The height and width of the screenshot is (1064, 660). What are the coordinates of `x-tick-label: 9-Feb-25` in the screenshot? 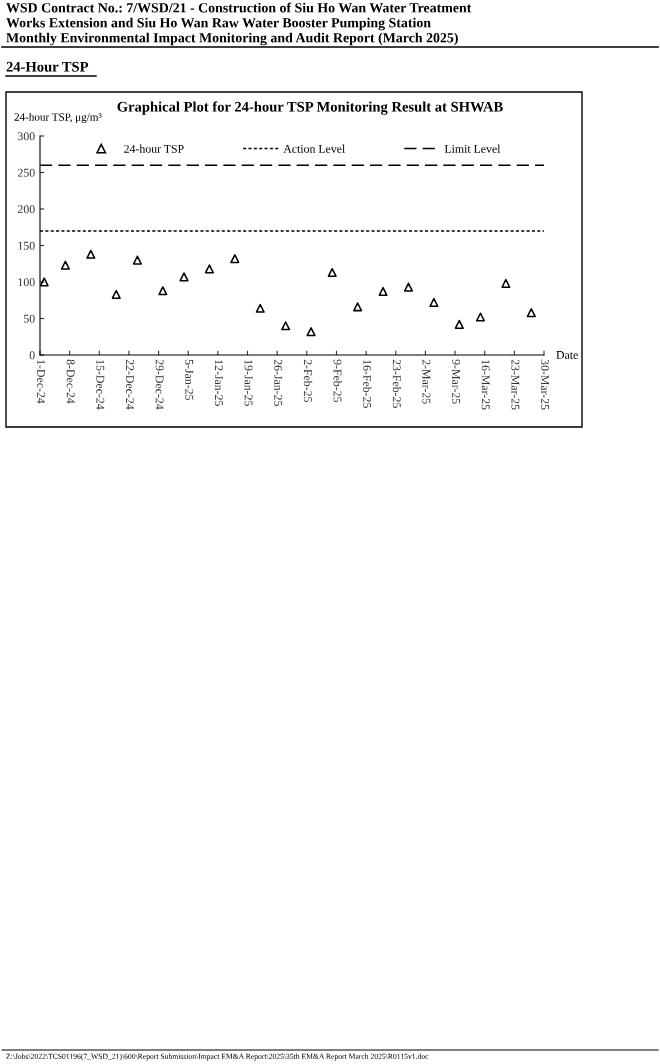 It's located at (337, 380).